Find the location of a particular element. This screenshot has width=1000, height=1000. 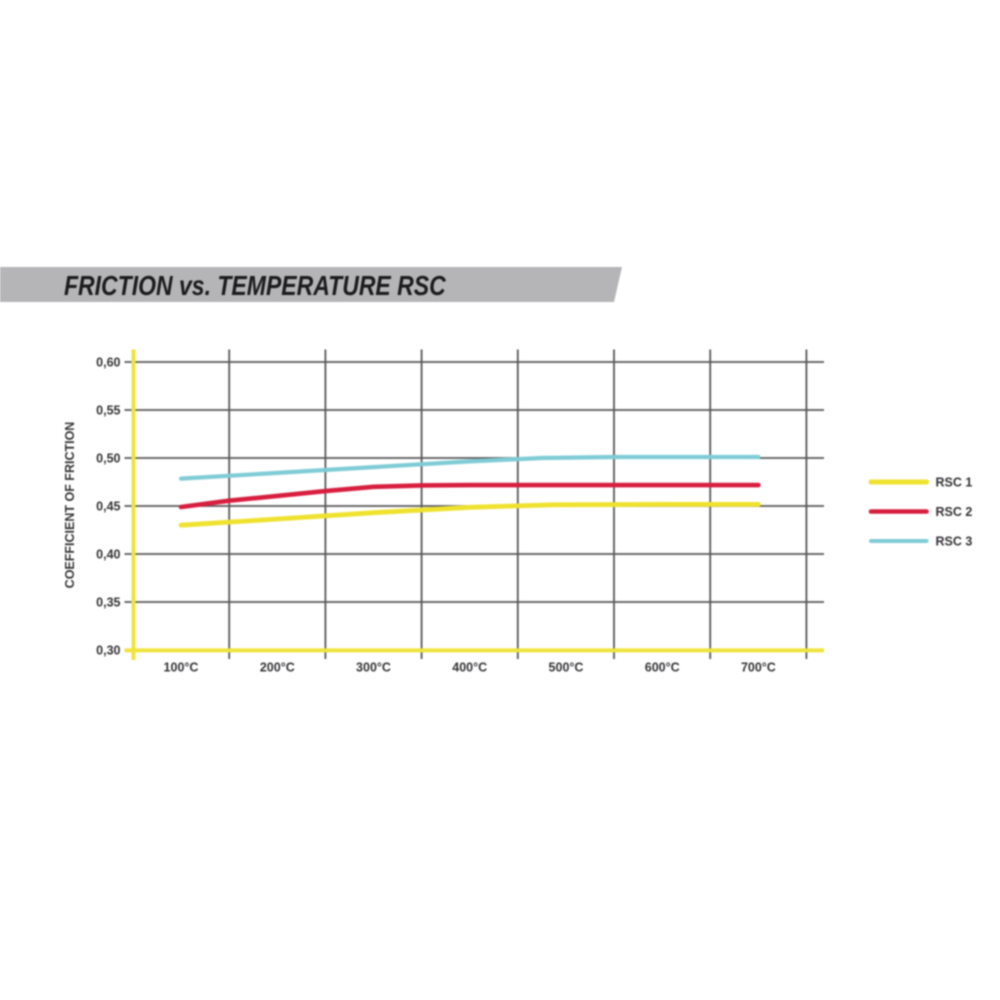

svg-text: RSC 2 is located at coordinates (954, 512).